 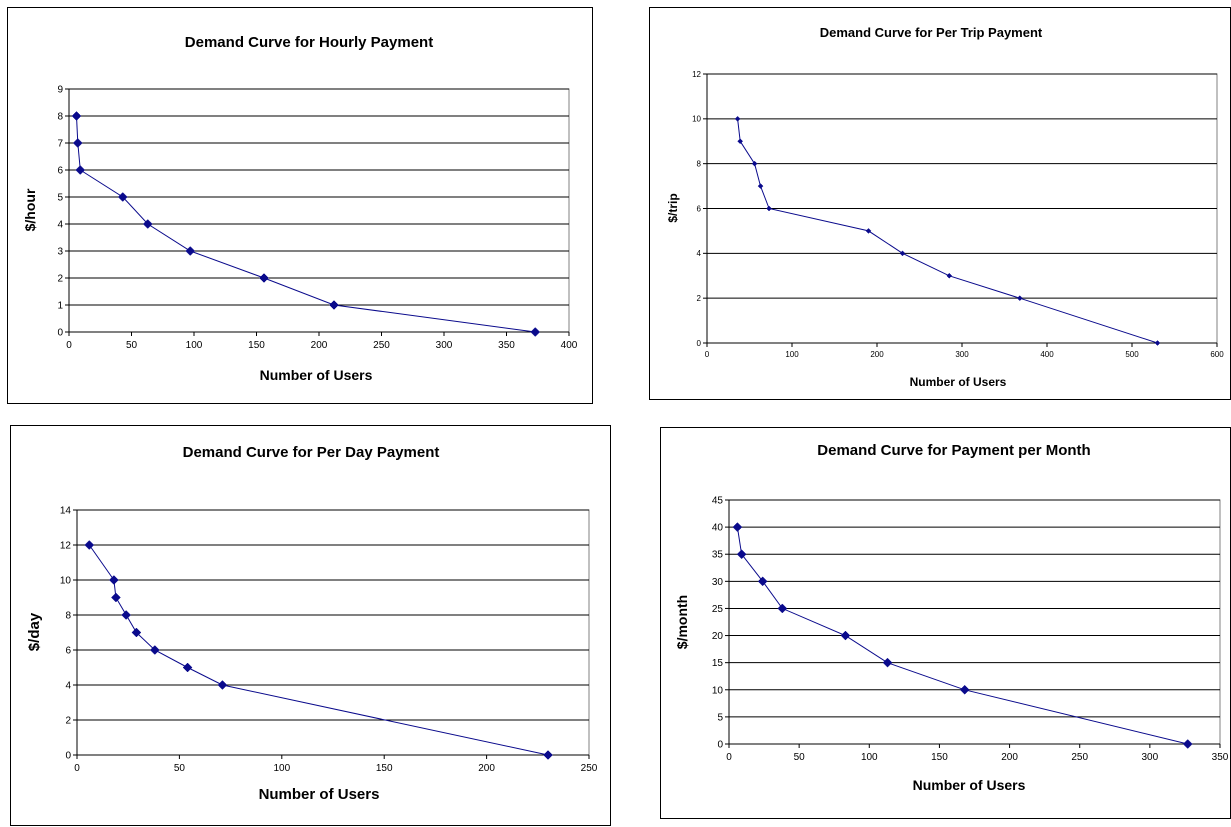 What do you see at coordinates (60, 90) in the screenshot?
I see `y-tick-label: 9` at bounding box center [60, 90].